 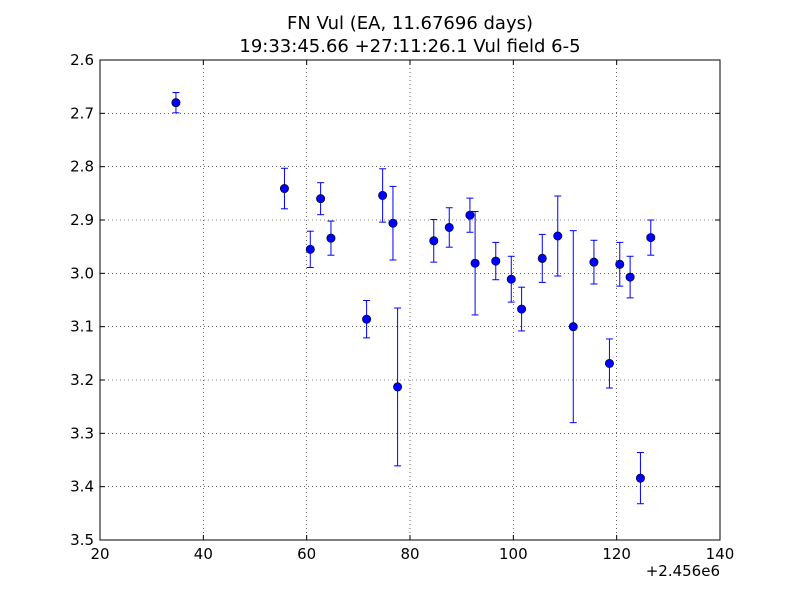 What do you see at coordinates (410, 23) in the screenshot?
I see `chart-title-line1: FN Vul (EA, 11.67696 days)` at bounding box center [410, 23].